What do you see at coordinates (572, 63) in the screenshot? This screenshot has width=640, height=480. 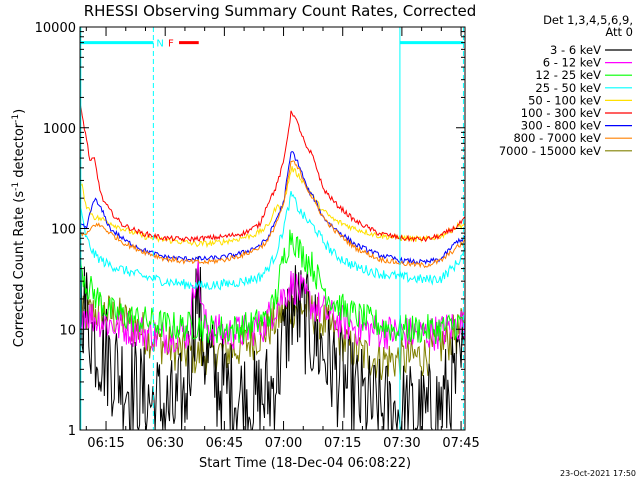 I see `legend-label-6-12-kev: 6 - 12 keV` at bounding box center [572, 63].